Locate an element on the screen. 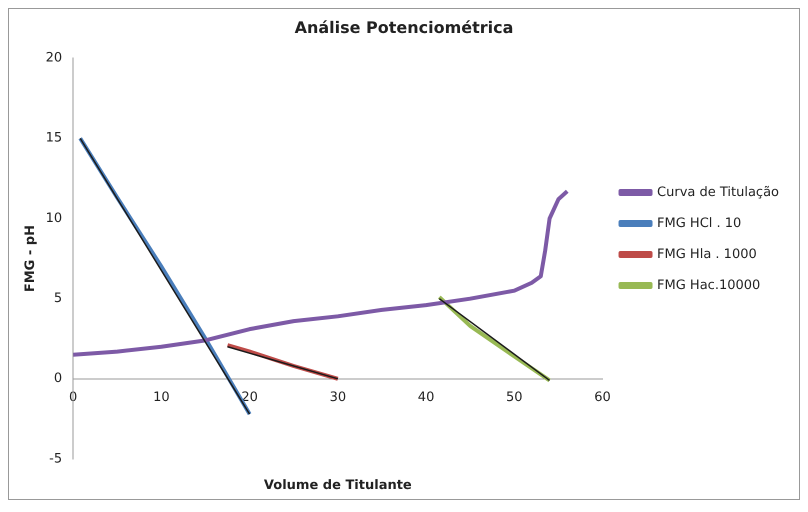 The height and width of the screenshot is (512, 808). x-tick-label: 20 is located at coordinates (249, 398).